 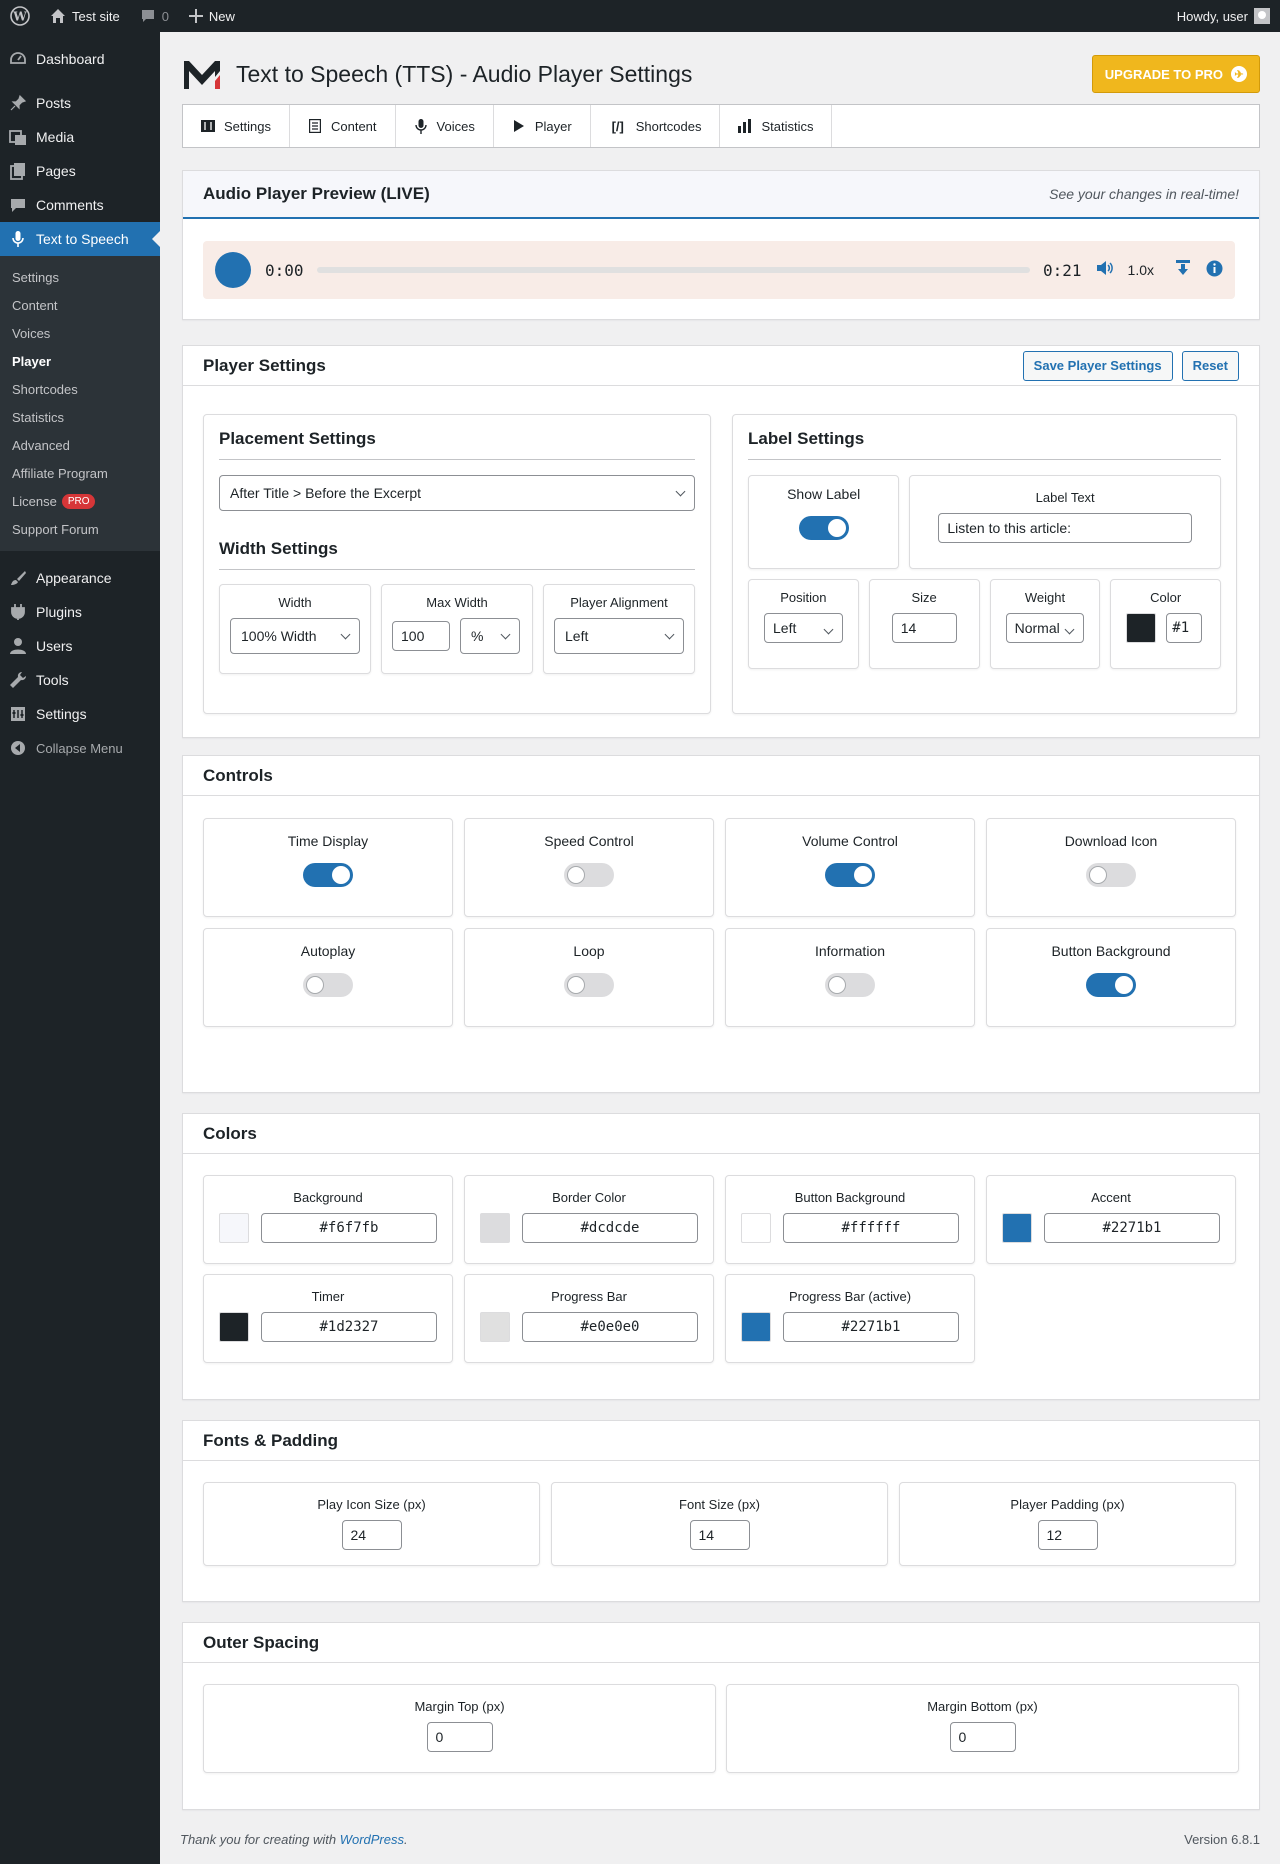 I want to click on play-button, so click(x=233, y=270).